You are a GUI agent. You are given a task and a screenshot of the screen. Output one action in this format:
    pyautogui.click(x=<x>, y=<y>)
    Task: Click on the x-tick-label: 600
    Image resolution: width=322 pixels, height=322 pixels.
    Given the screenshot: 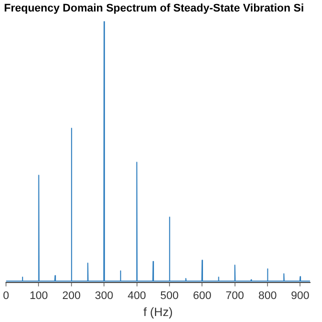 What is the action you would take?
    pyautogui.click(x=202, y=296)
    